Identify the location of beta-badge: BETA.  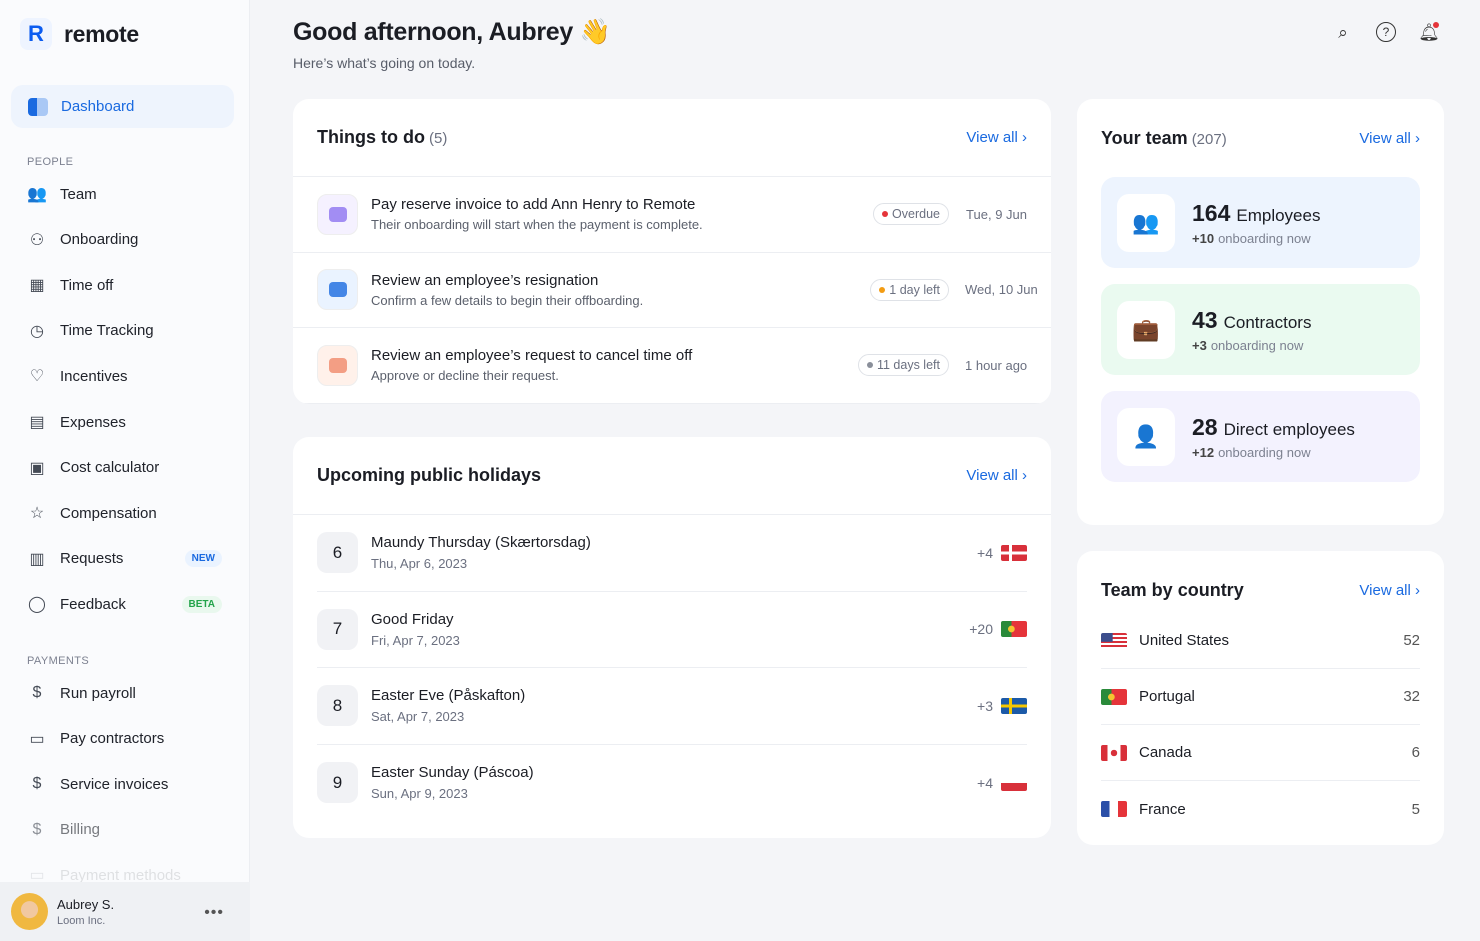
(201, 604).